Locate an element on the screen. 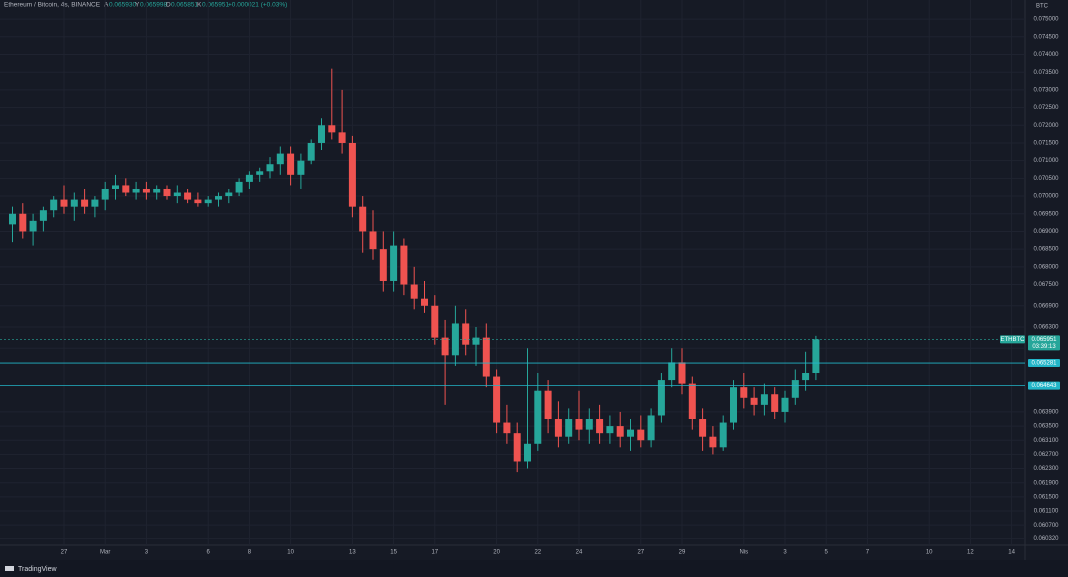 The width and height of the screenshot is (1068, 577). change: +0.000021 (+0.03%) is located at coordinates (257, 5).